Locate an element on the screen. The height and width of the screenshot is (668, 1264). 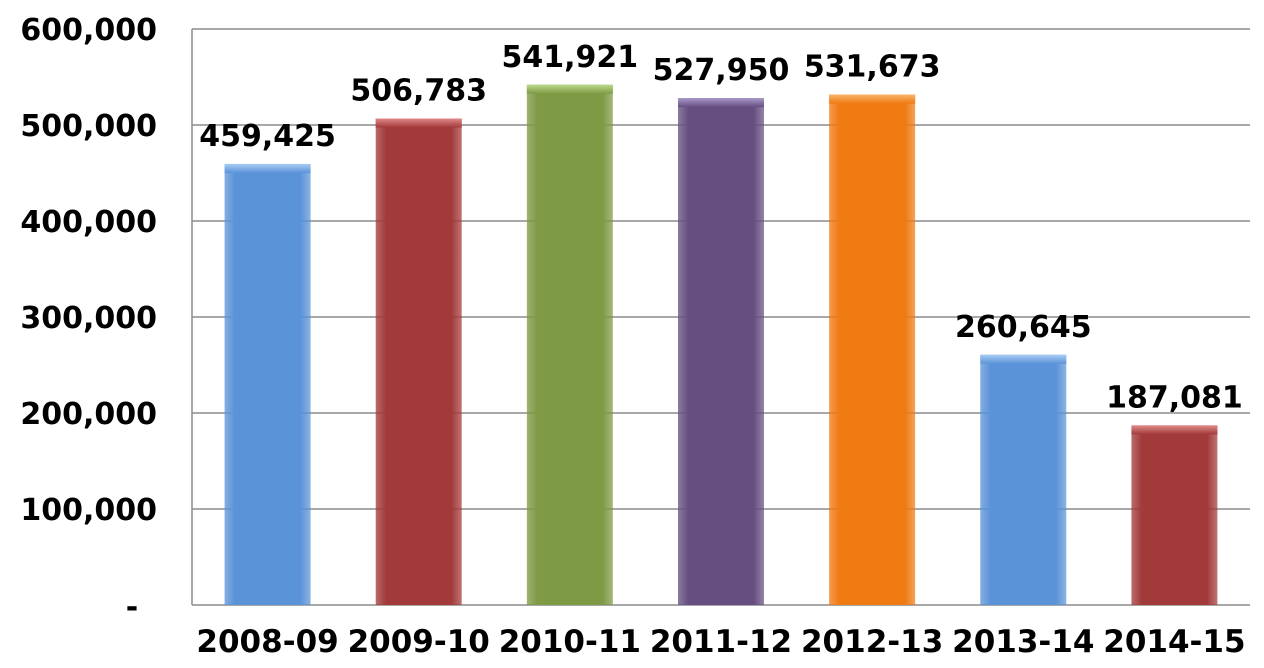
x-tick-label: 2012-13 is located at coordinates (872, 642).